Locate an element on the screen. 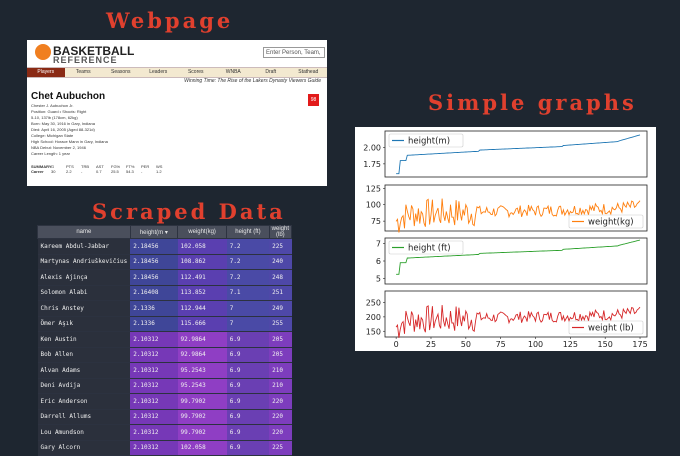  table-cell: 220 is located at coordinates (280, 417).